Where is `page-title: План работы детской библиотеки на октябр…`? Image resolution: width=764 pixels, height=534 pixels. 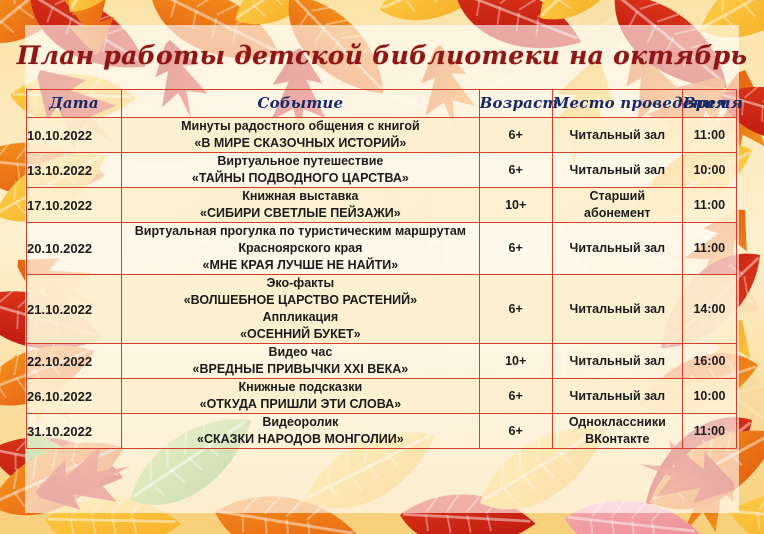
page-title: План работы детской библиотеки на октябр… is located at coordinates (382, 55).